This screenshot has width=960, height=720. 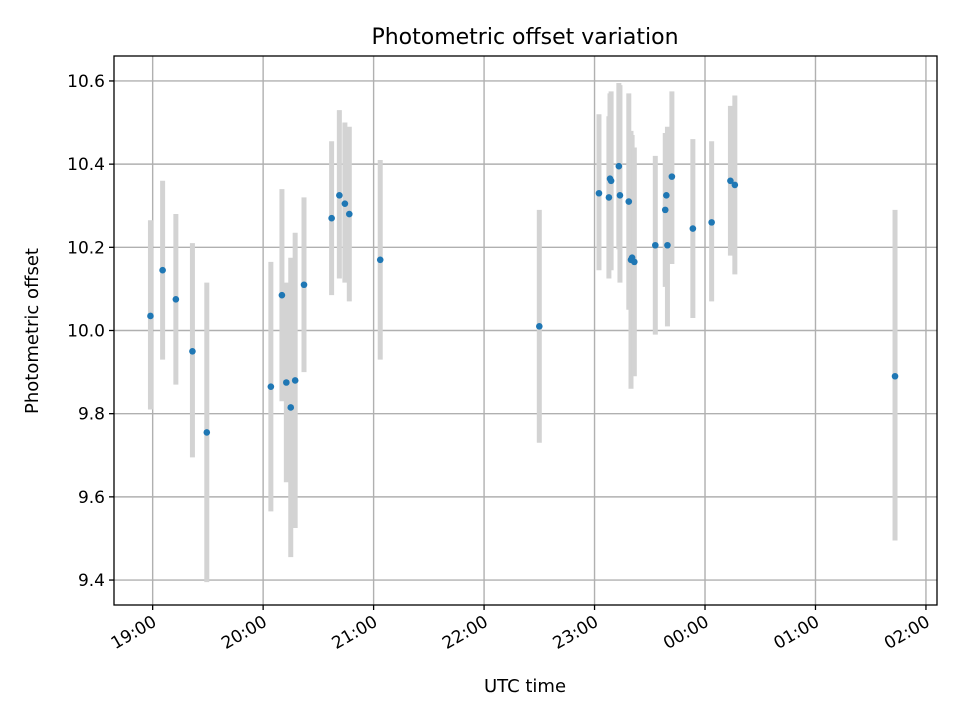 I want to click on x-tick-label: 23:00, so click(x=576, y=633).